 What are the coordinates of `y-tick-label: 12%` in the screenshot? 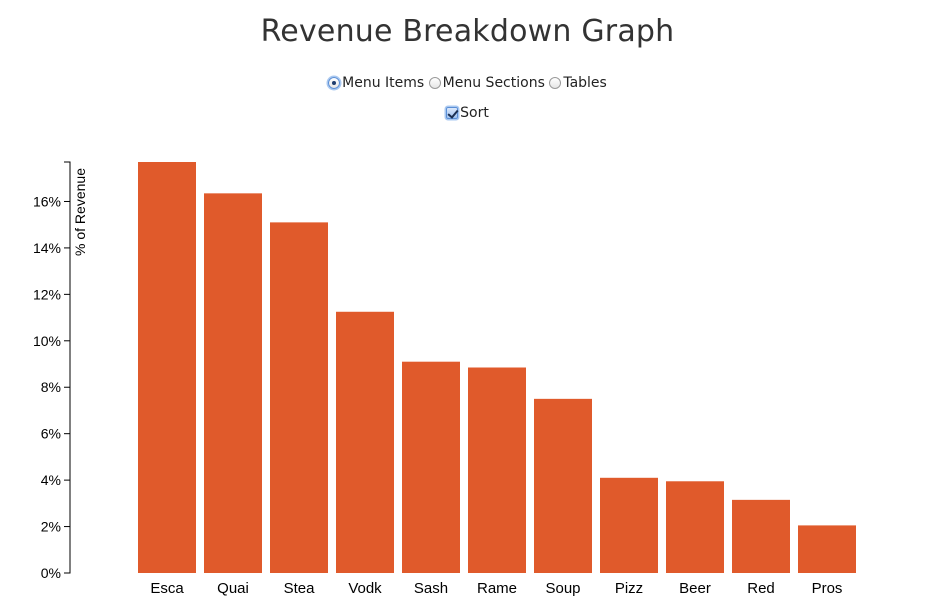 It's located at (47, 294).